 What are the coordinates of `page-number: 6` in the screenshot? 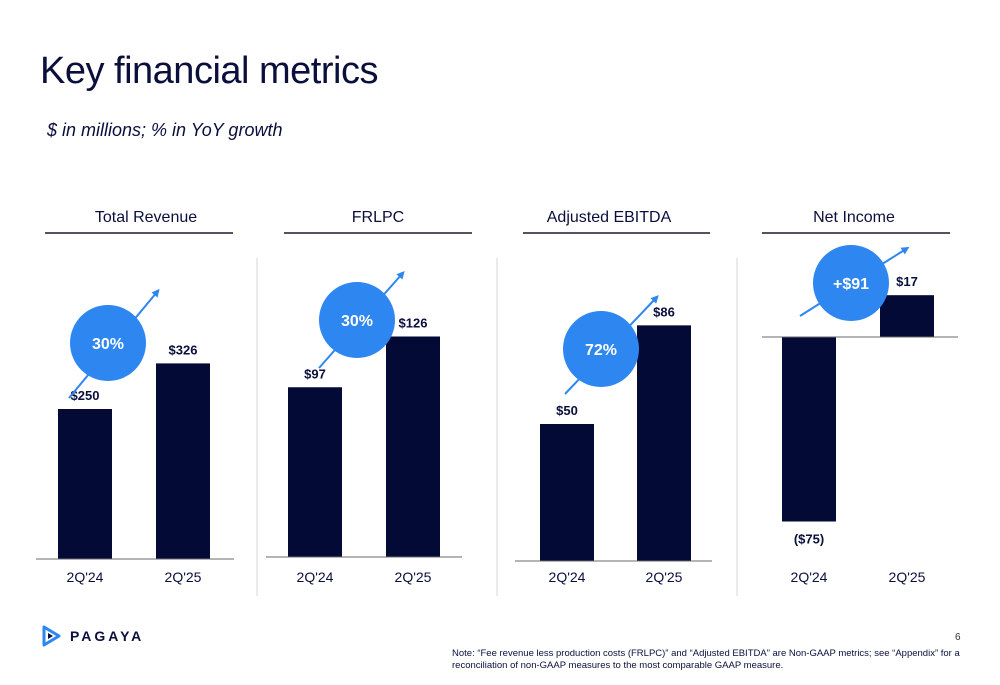 It's located at (958, 637).